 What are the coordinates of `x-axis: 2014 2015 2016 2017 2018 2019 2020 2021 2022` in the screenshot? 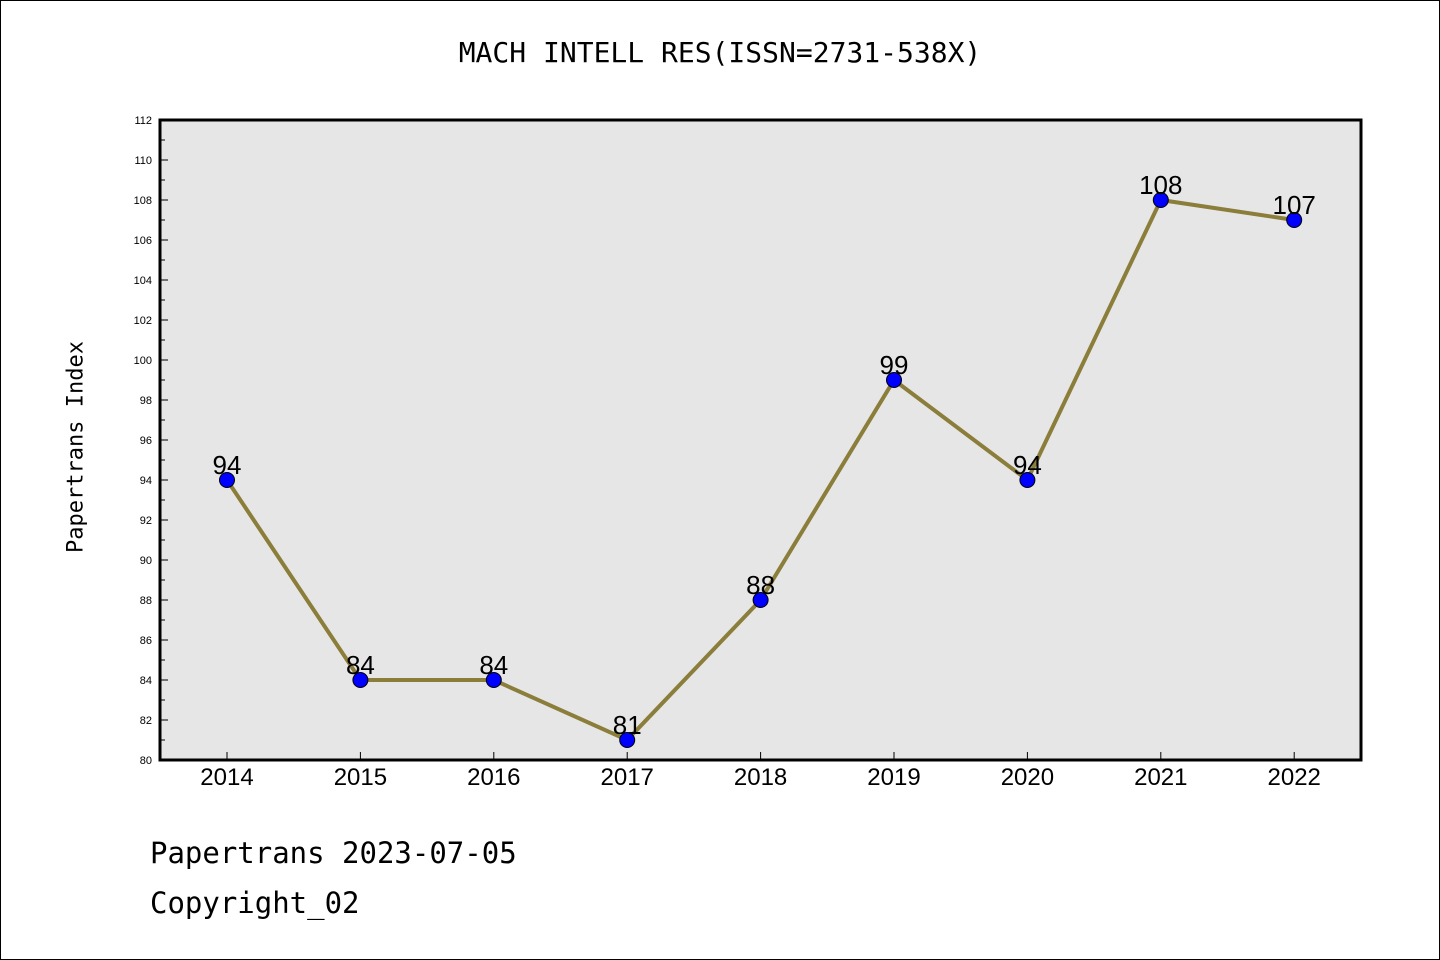 It's located at (760, 771).